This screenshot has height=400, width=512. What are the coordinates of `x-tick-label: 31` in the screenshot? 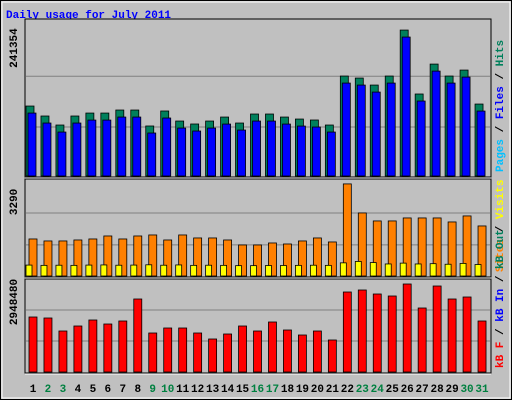 It's located at (482, 390).